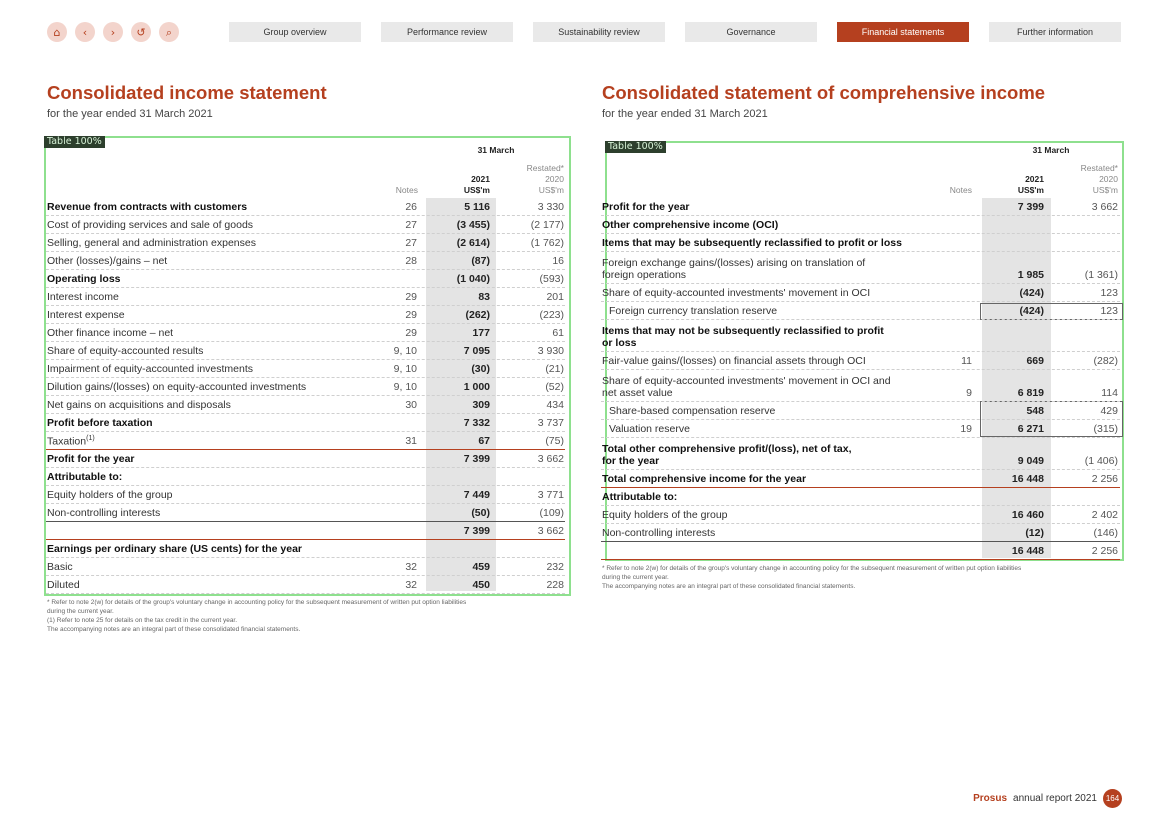 The width and height of the screenshot is (1169, 827). I want to click on row-cur: 83, so click(484, 297).